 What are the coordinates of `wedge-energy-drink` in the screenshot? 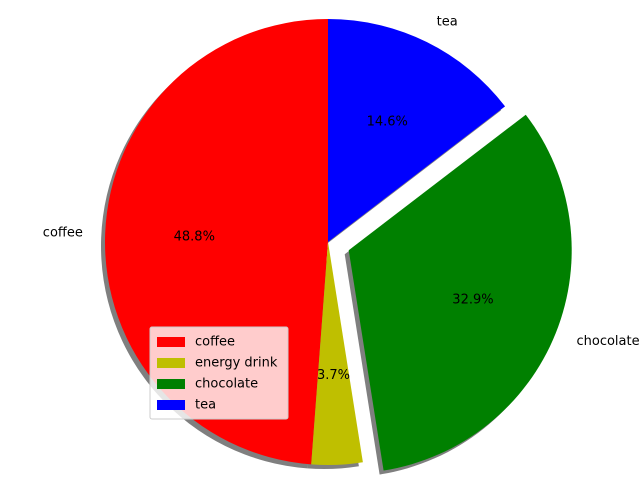 It's located at (337, 353).